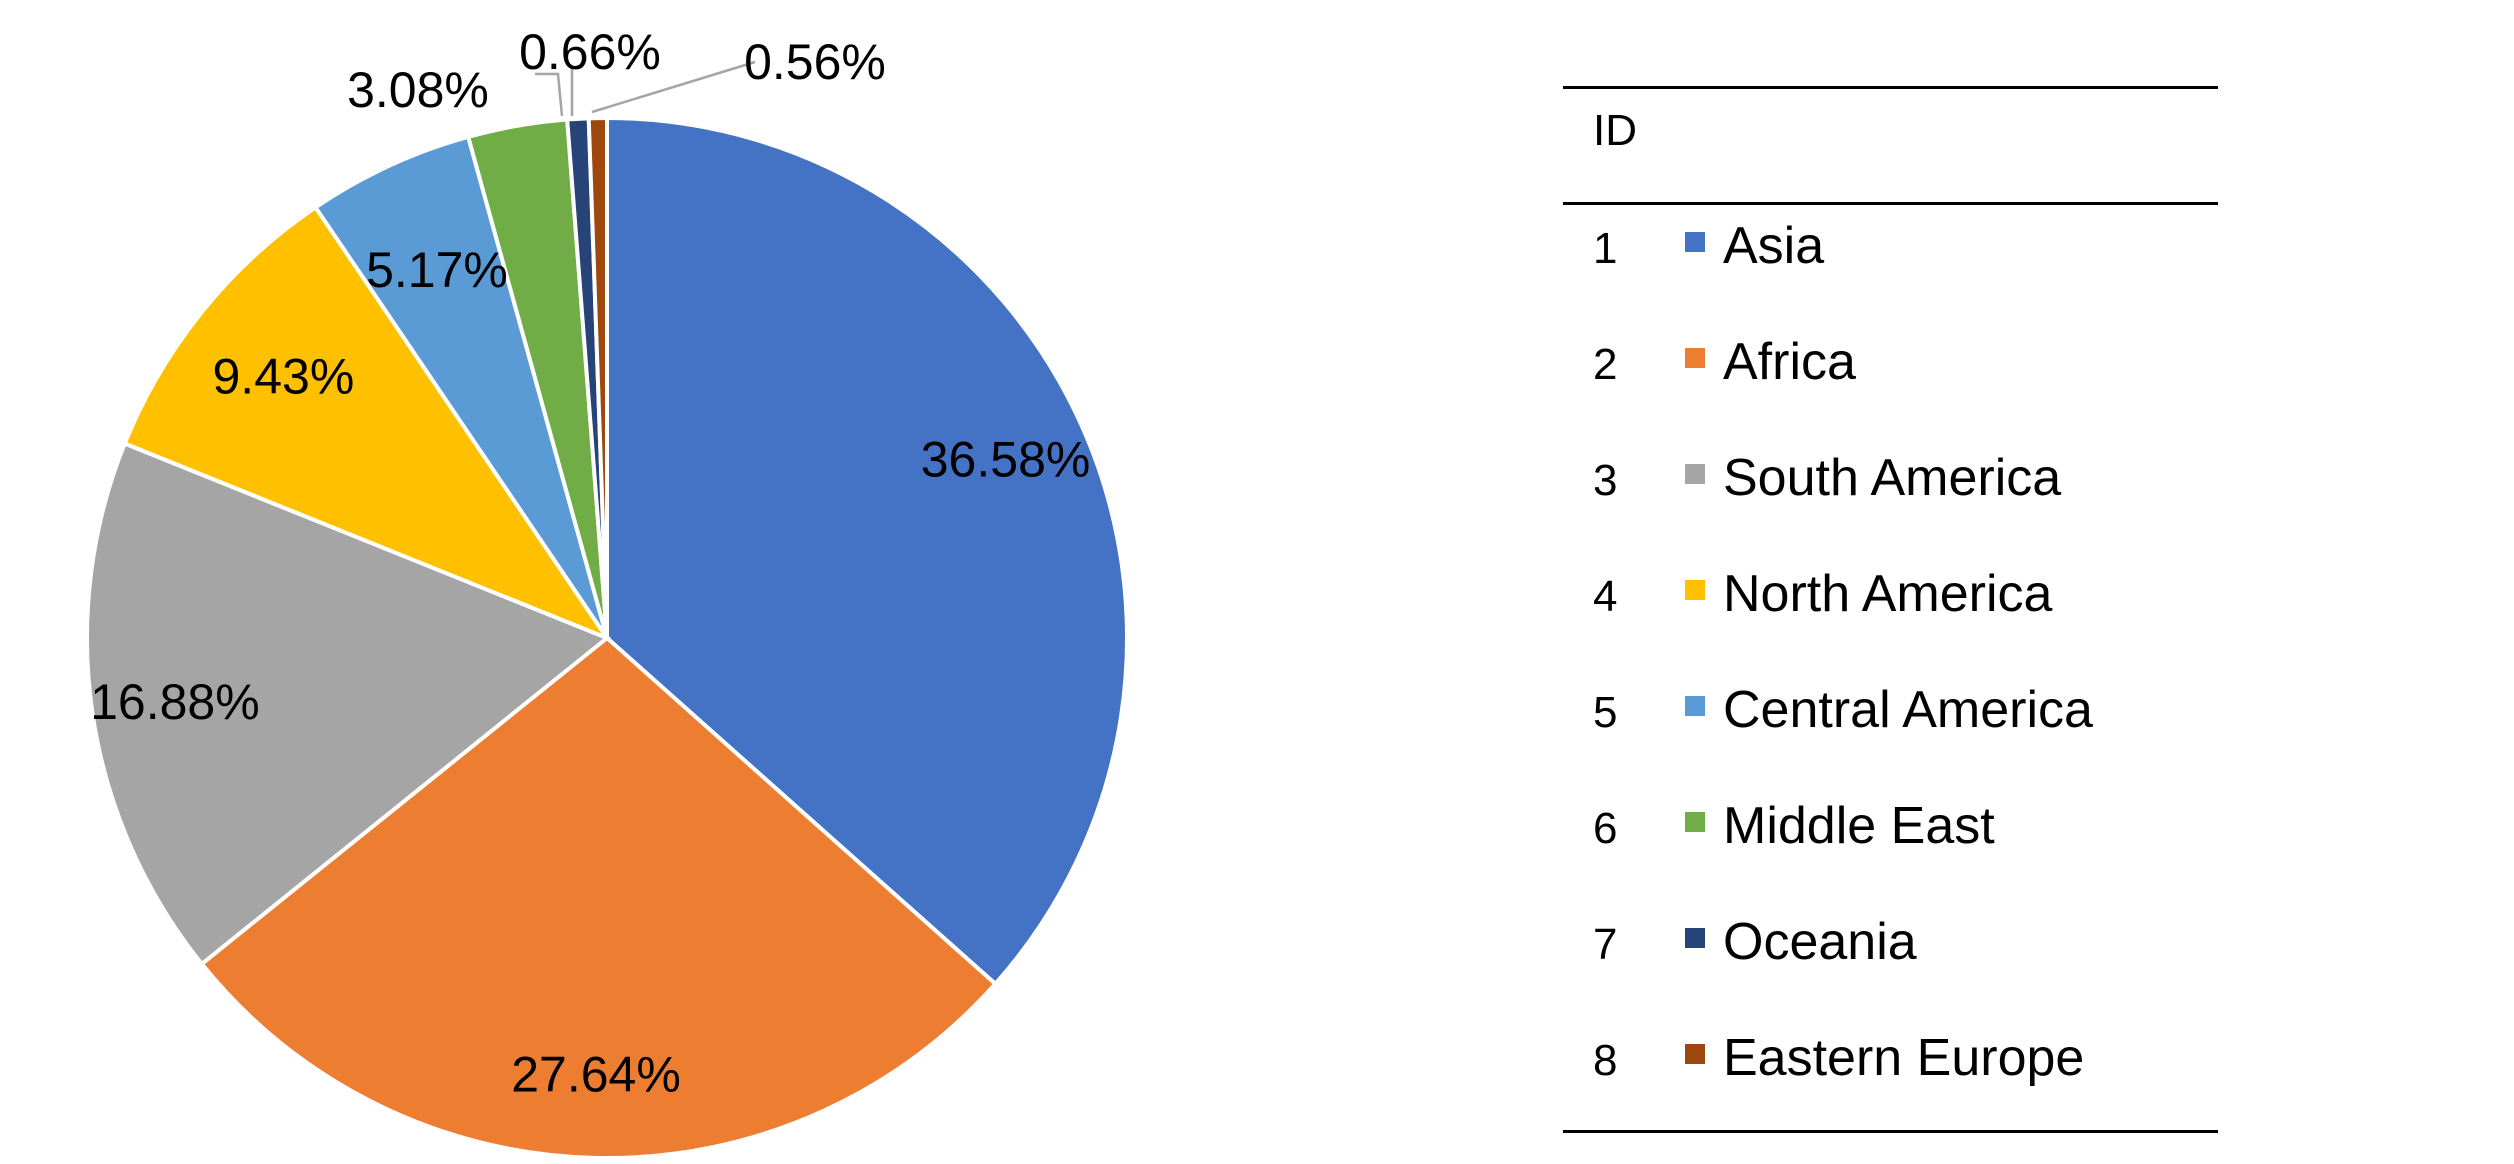 This screenshot has height=1164, width=2514. Describe the element at coordinates (1605, 944) in the screenshot. I see `legend-id: 7` at that location.